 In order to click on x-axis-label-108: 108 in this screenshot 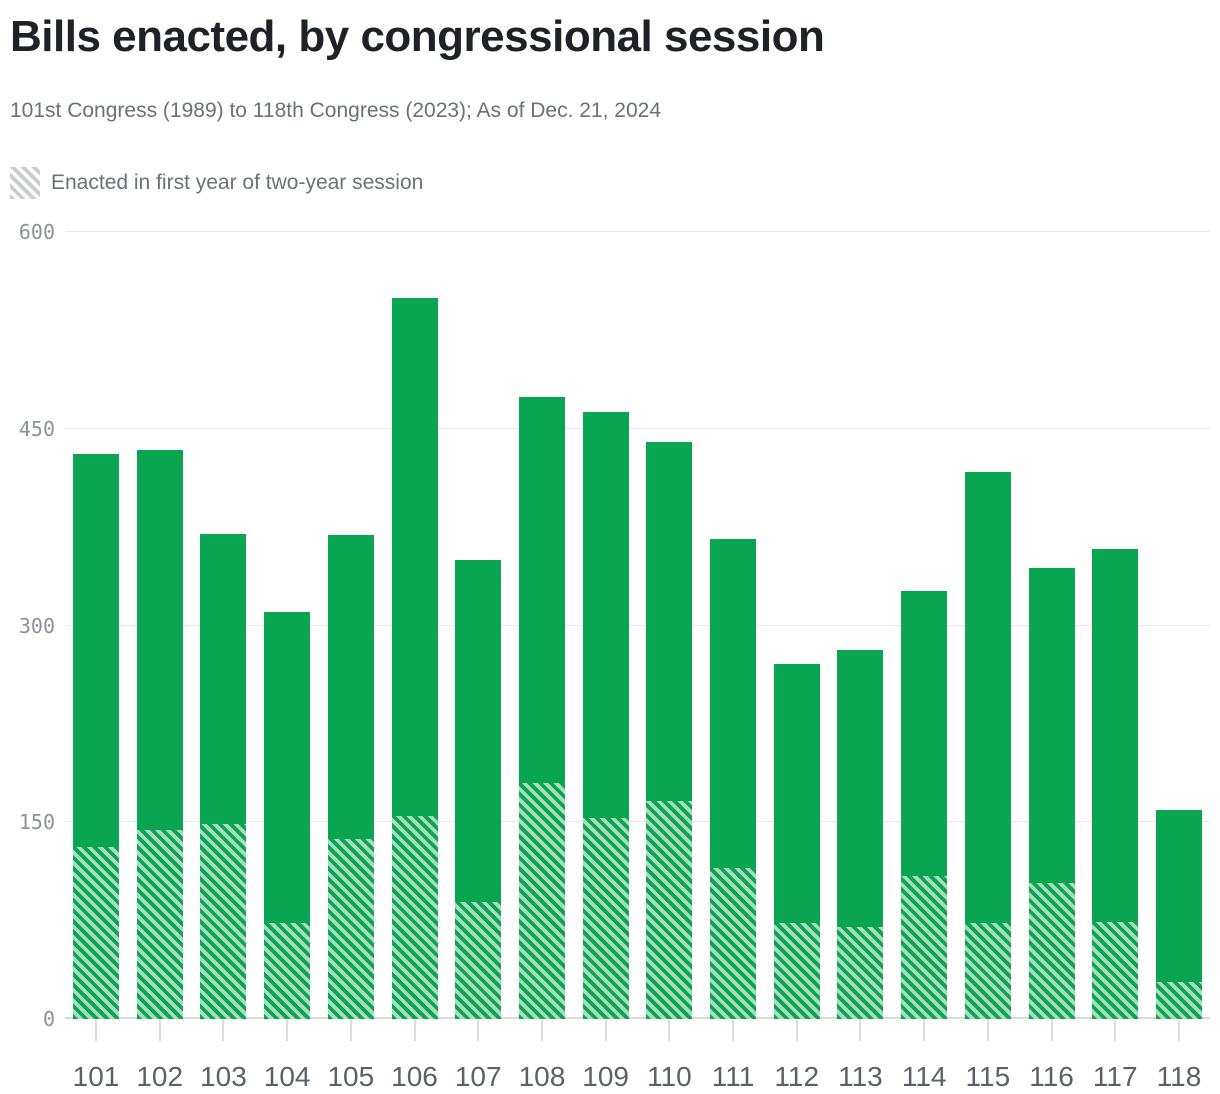, I will do `click(542, 1076)`.